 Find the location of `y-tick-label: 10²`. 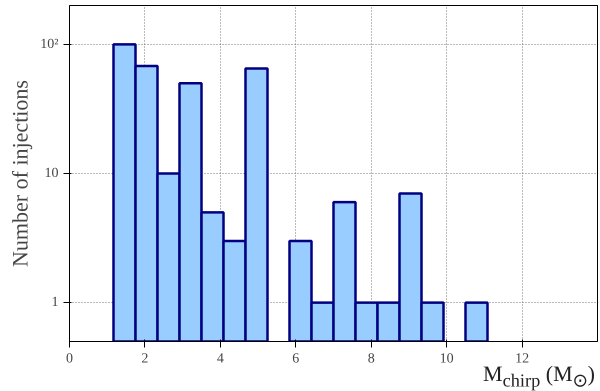

y-tick-label: 10² is located at coordinates (49, 44).